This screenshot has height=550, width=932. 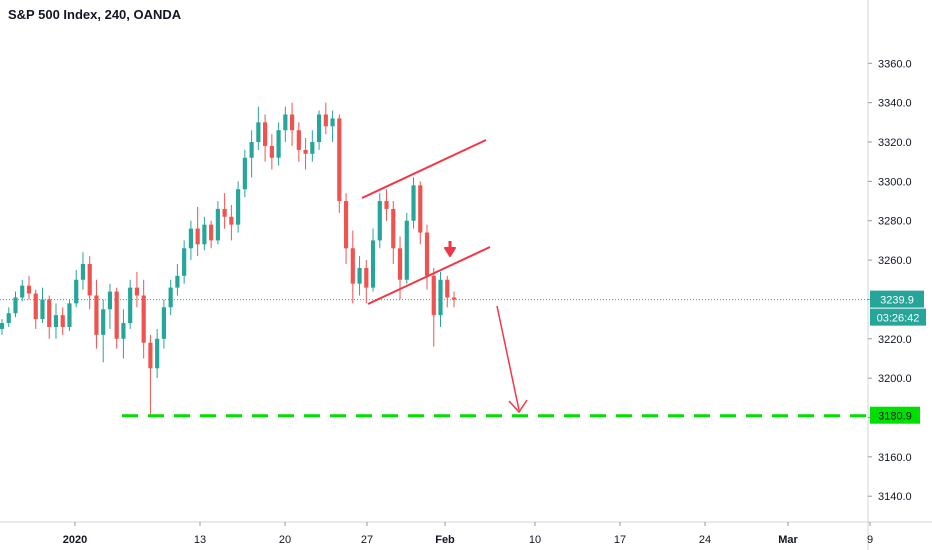 I want to click on channel-upper-line, so click(x=424, y=169).